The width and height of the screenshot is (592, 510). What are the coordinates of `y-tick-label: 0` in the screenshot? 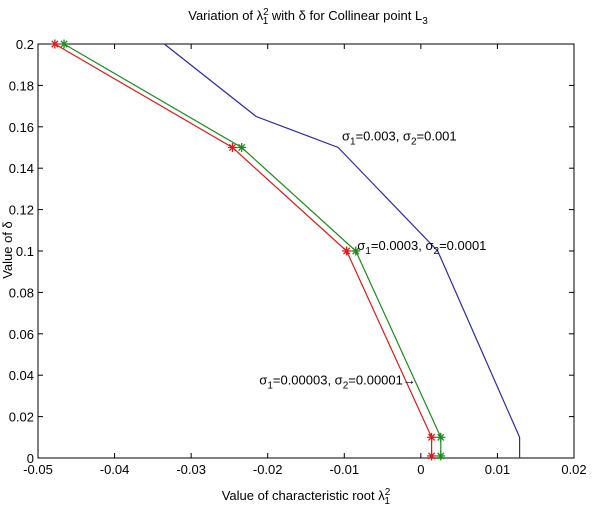 It's located at (30, 458).